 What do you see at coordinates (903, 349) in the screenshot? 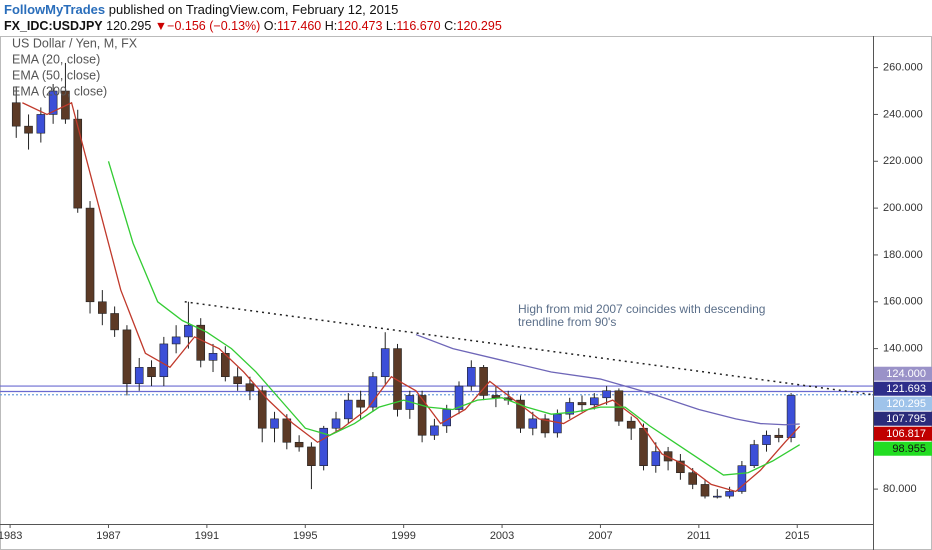
I see `y-tick-label: 140.000` at bounding box center [903, 349].